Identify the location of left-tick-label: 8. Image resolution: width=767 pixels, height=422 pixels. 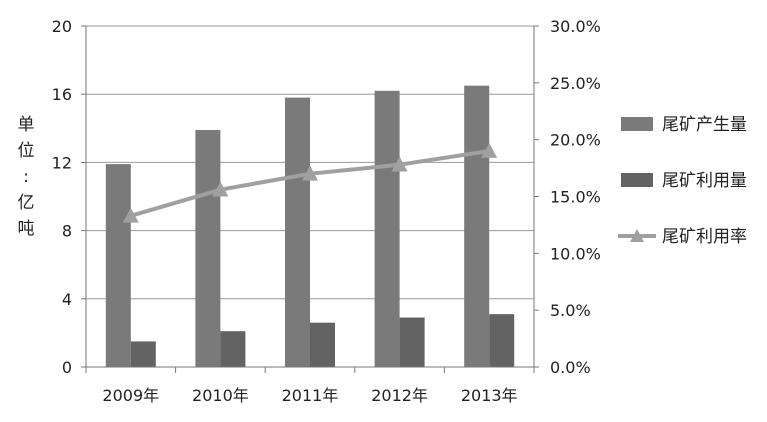
(67, 231).